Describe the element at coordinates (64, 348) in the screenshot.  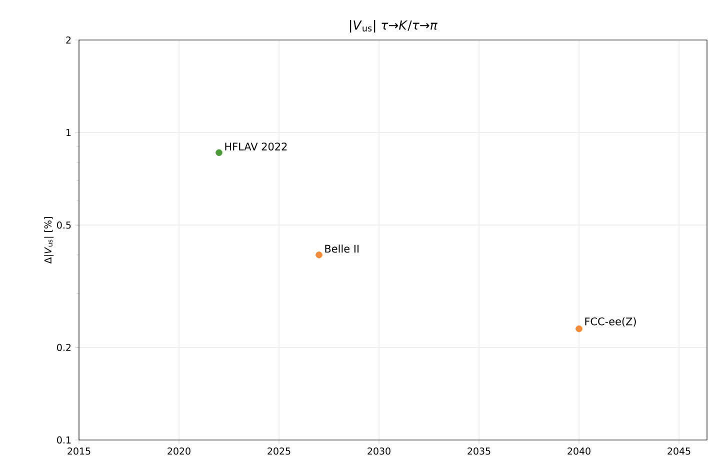
I see `y-tick-label: 0.2` at that location.